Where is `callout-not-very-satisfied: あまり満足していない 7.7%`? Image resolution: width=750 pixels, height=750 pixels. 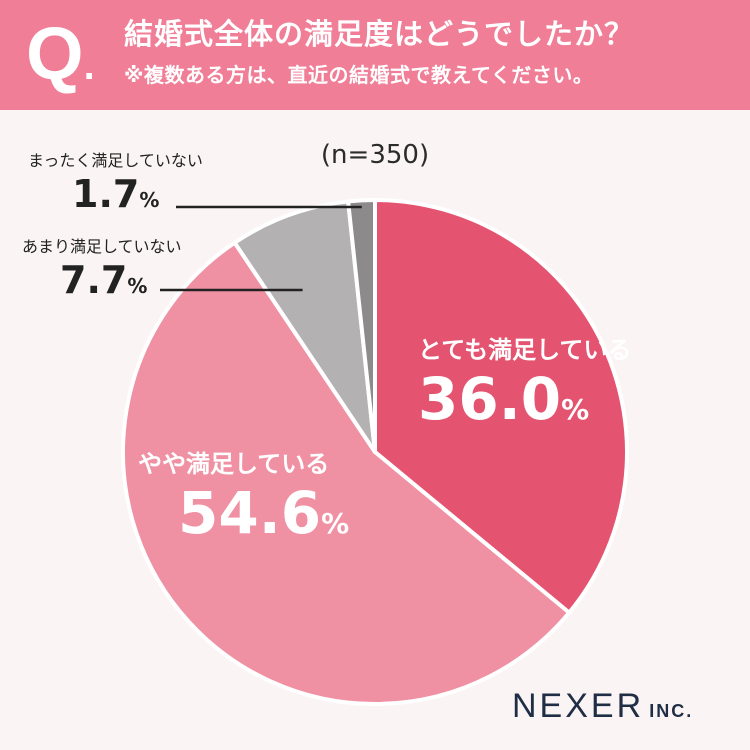
callout-not-very-satisfied: あまり満足していない 7.7% is located at coordinates (137, 272).